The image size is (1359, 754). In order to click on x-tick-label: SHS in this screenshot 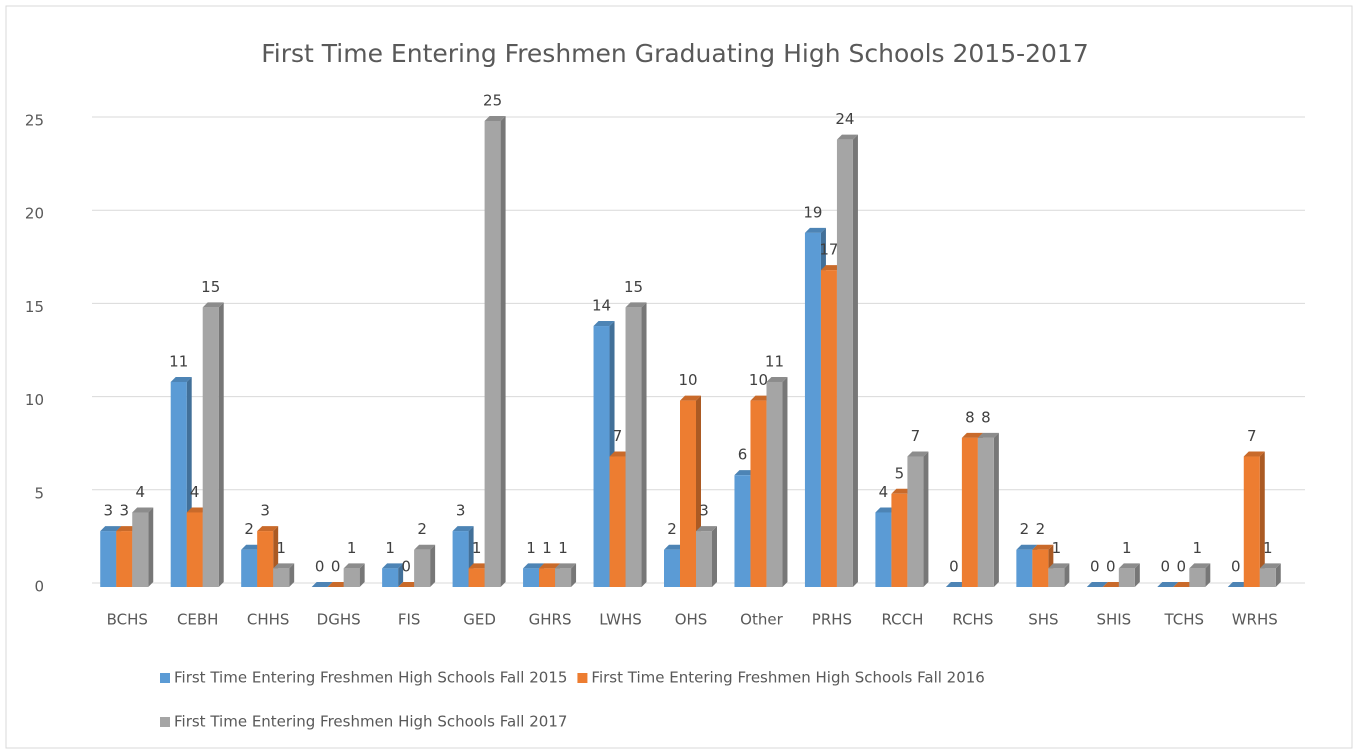, I will do `click(1043, 620)`.